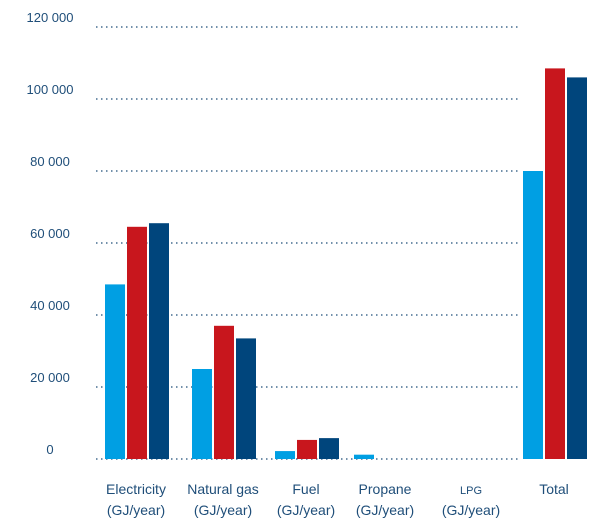  Describe the element at coordinates (50, 377) in the screenshot. I see `y-tick-label: 20 000` at that location.